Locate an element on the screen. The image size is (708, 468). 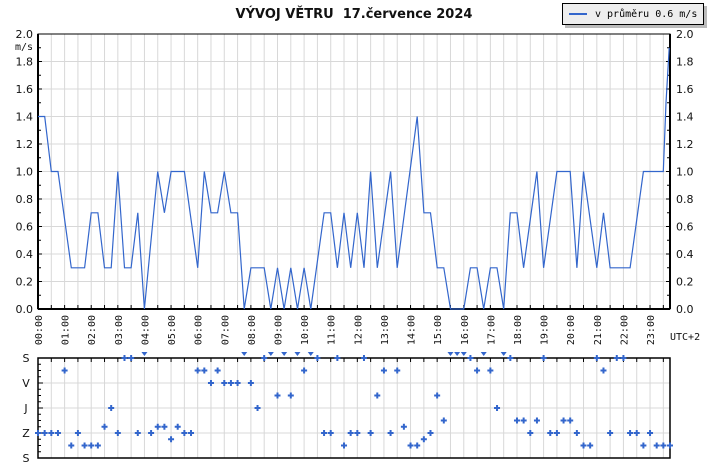
x-tick-label: 08:00 is located at coordinates (252, 330).